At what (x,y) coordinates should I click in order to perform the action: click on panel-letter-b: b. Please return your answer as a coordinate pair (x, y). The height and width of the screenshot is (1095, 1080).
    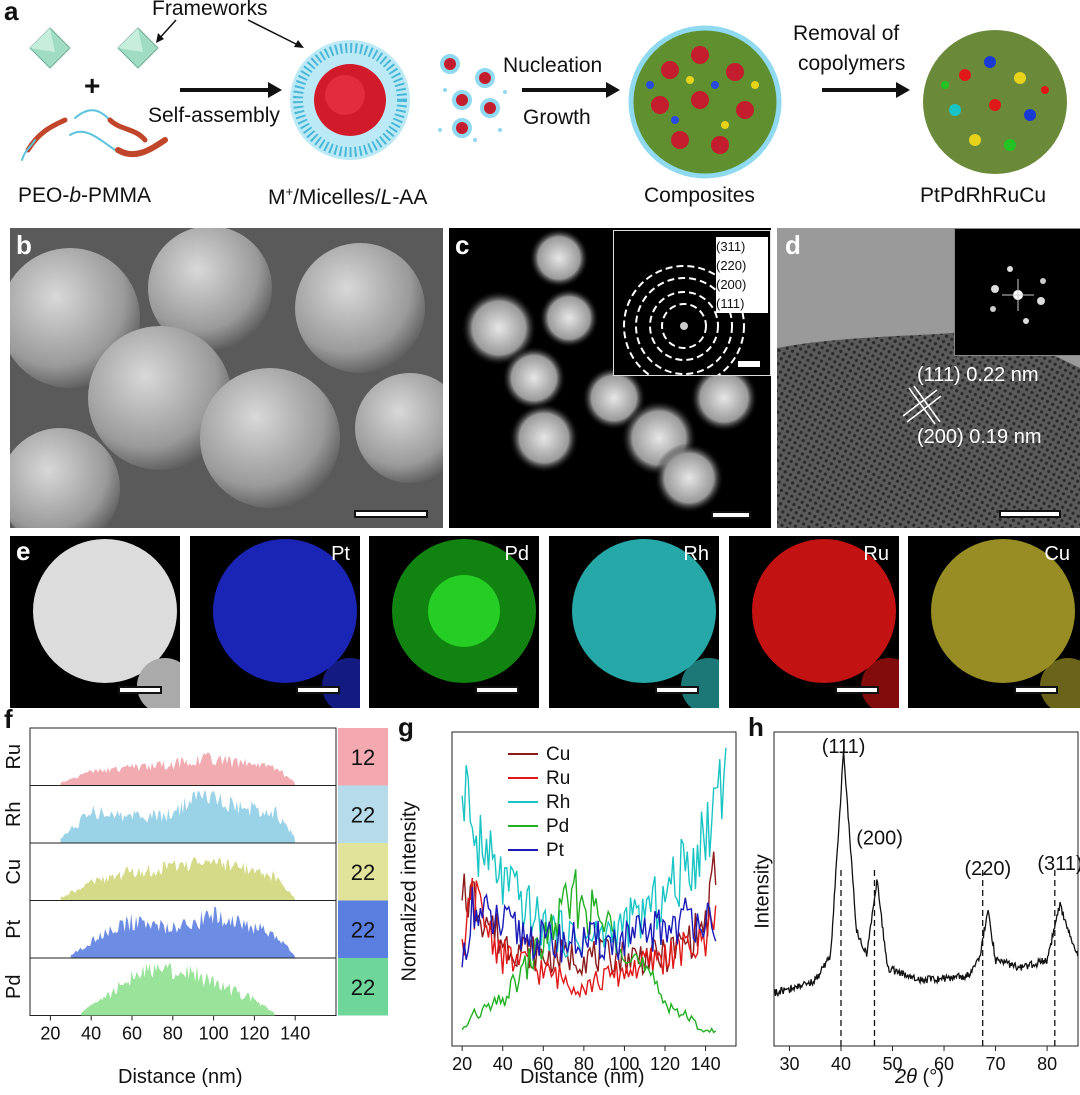
    Looking at the image, I should click on (24, 245).